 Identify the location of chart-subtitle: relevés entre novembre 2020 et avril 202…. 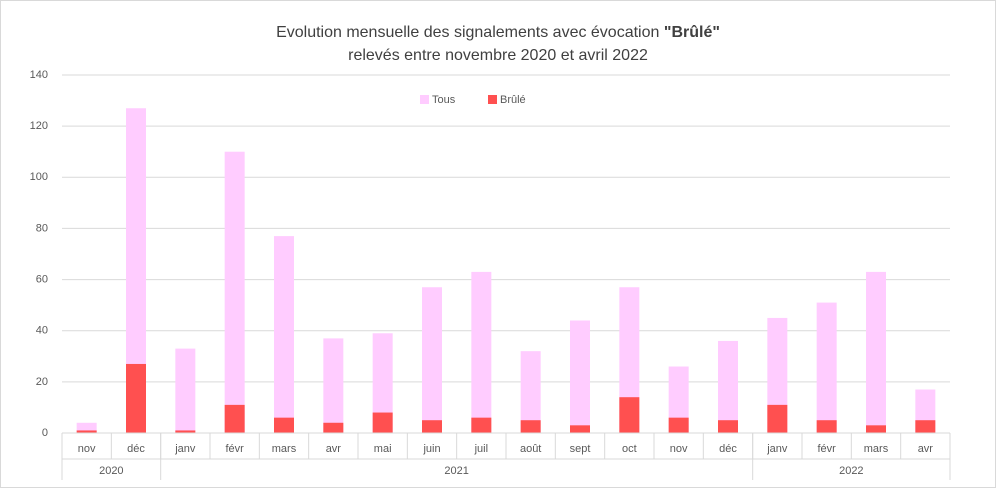
(498, 55).